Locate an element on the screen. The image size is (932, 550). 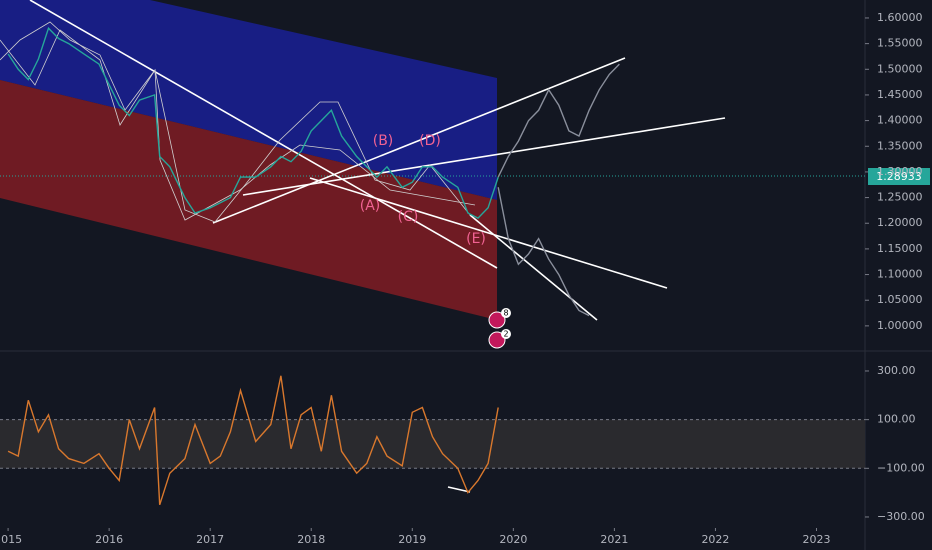
y-tick-label: −100.00 is located at coordinates (901, 467).